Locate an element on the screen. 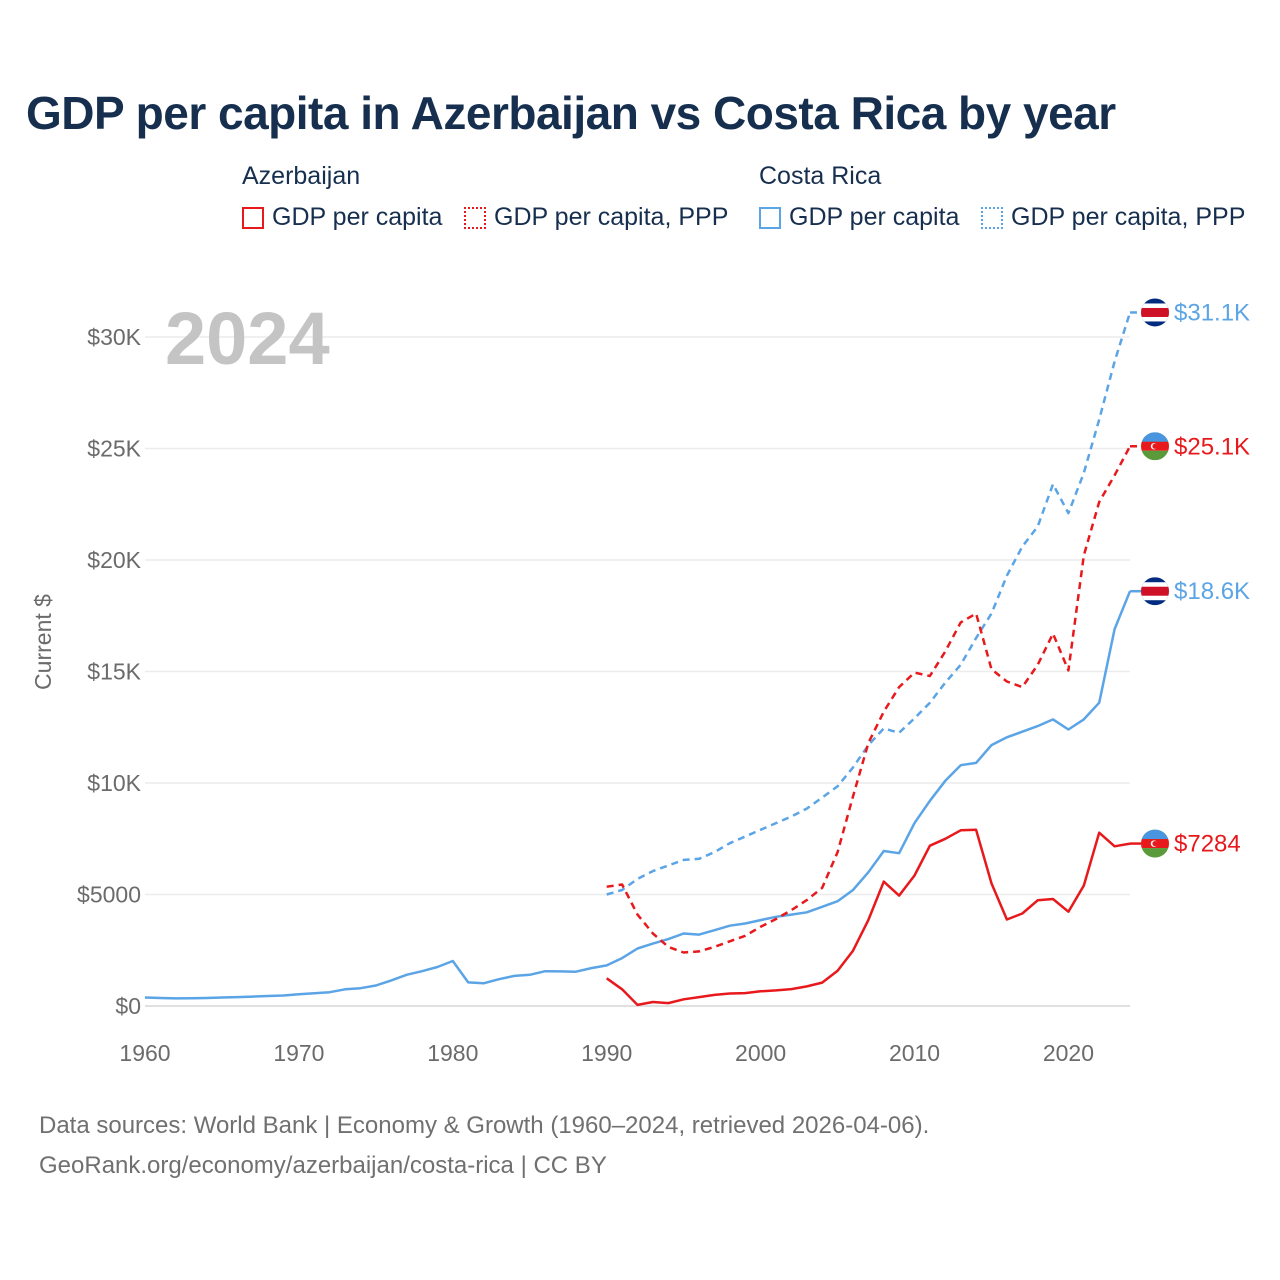  series-end-label: $7284 is located at coordinates (1207, 844).